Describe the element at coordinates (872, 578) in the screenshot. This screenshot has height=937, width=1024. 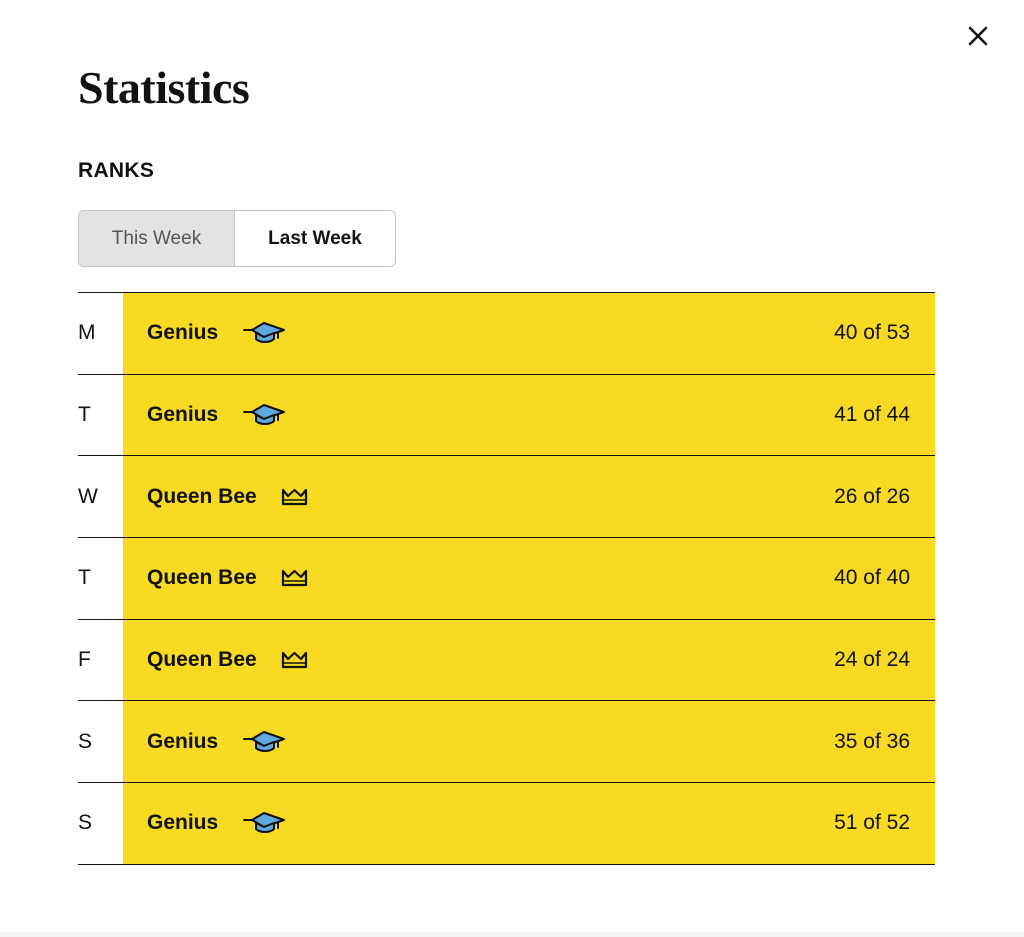
I see `rank-score: 40 of 40` at that location.